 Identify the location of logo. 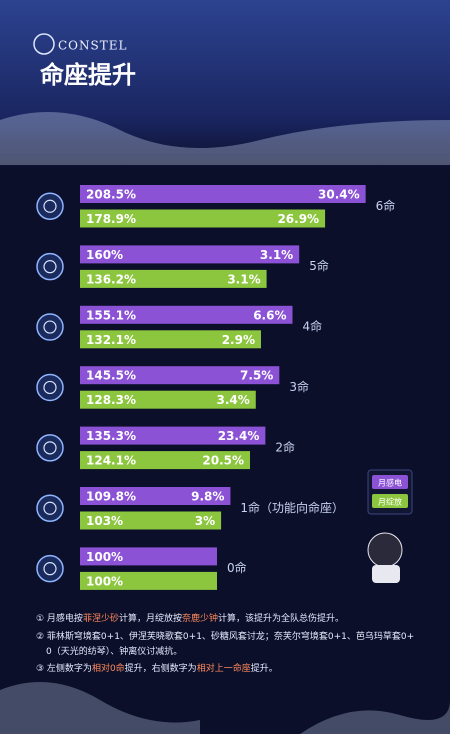
(44, 44).